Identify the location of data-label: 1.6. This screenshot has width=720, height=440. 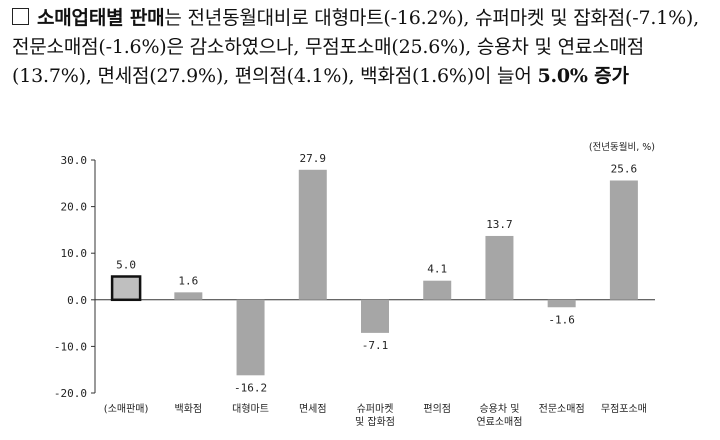
(188, 280).